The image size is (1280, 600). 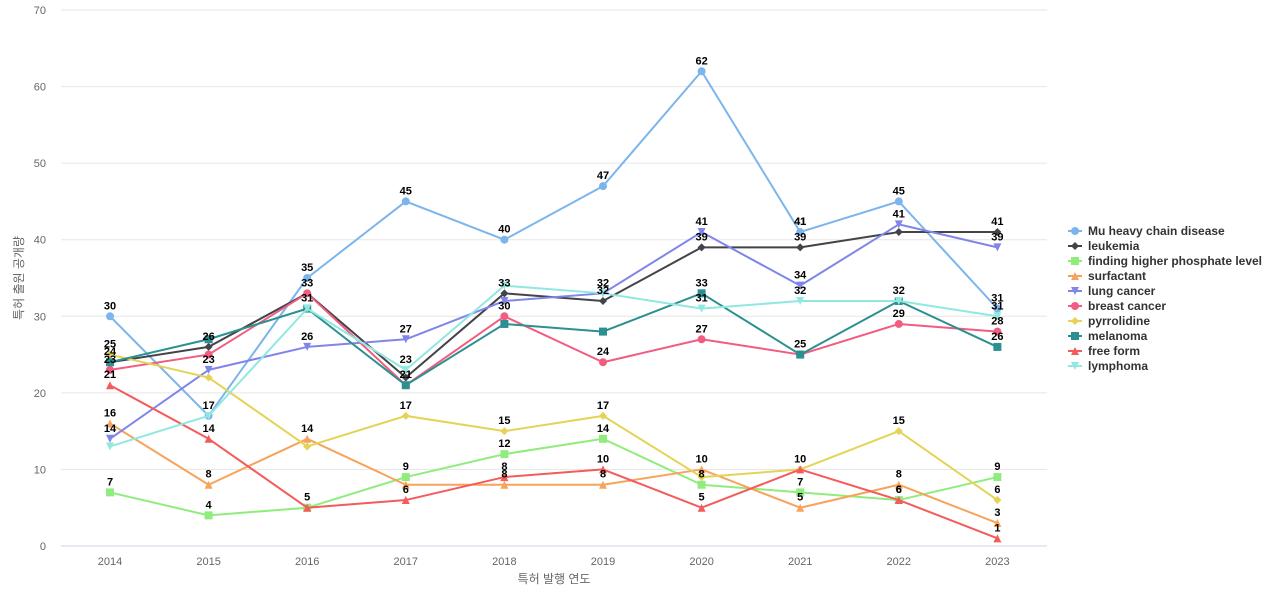 What do you see at coordinates (997, 562) in the screenshot?
I see `x-tick-label: 2023` at bounding box center [997, 562].